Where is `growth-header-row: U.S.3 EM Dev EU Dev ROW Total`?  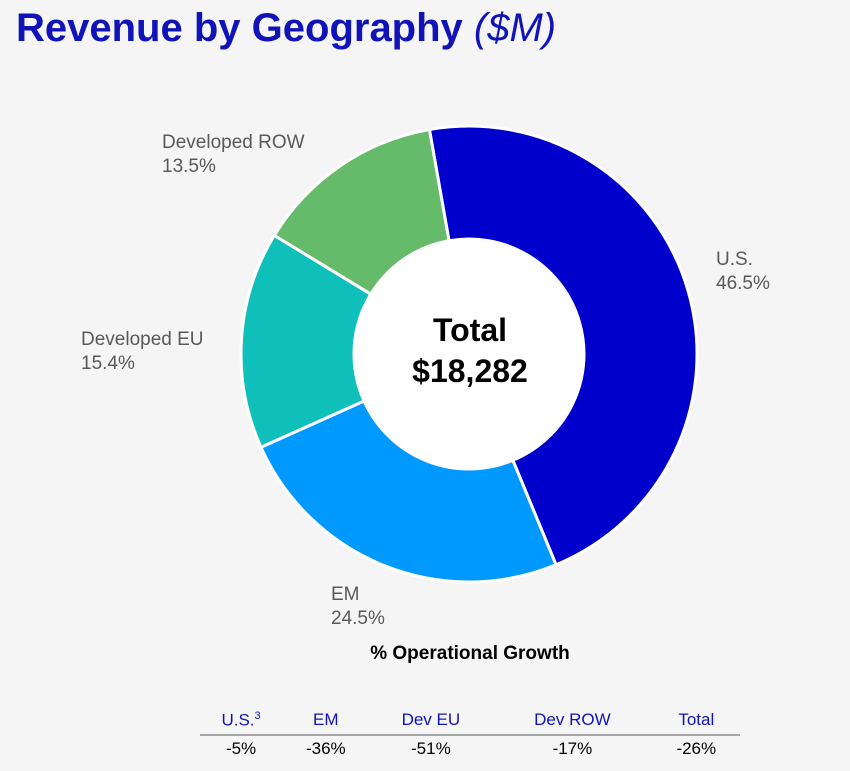 growth-header-row: U.S.3 EM Dev EU Dev ROW Total is located at coordinates (470, 723).